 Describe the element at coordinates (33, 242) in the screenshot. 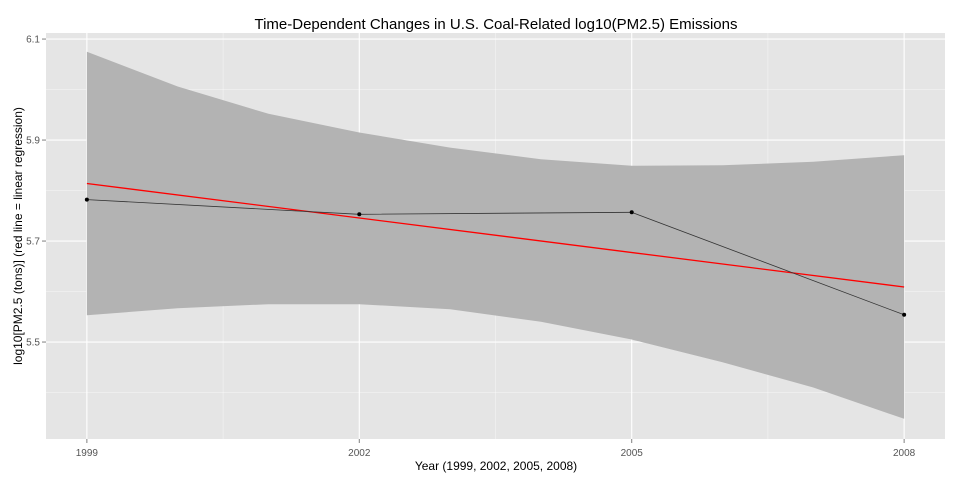

I see `y-tick-label: 5.7` at that location.